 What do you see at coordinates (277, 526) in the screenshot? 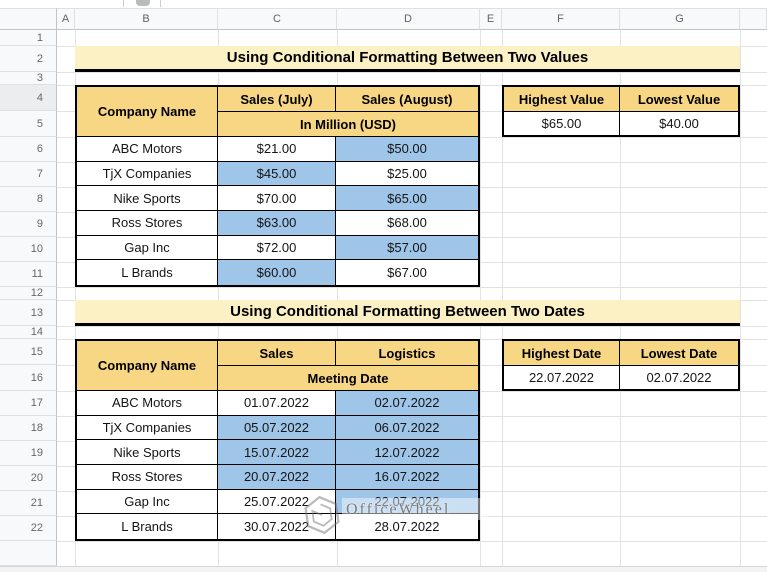
I see `date-cell: 30.07.2022` at bounding box center [277, 526].